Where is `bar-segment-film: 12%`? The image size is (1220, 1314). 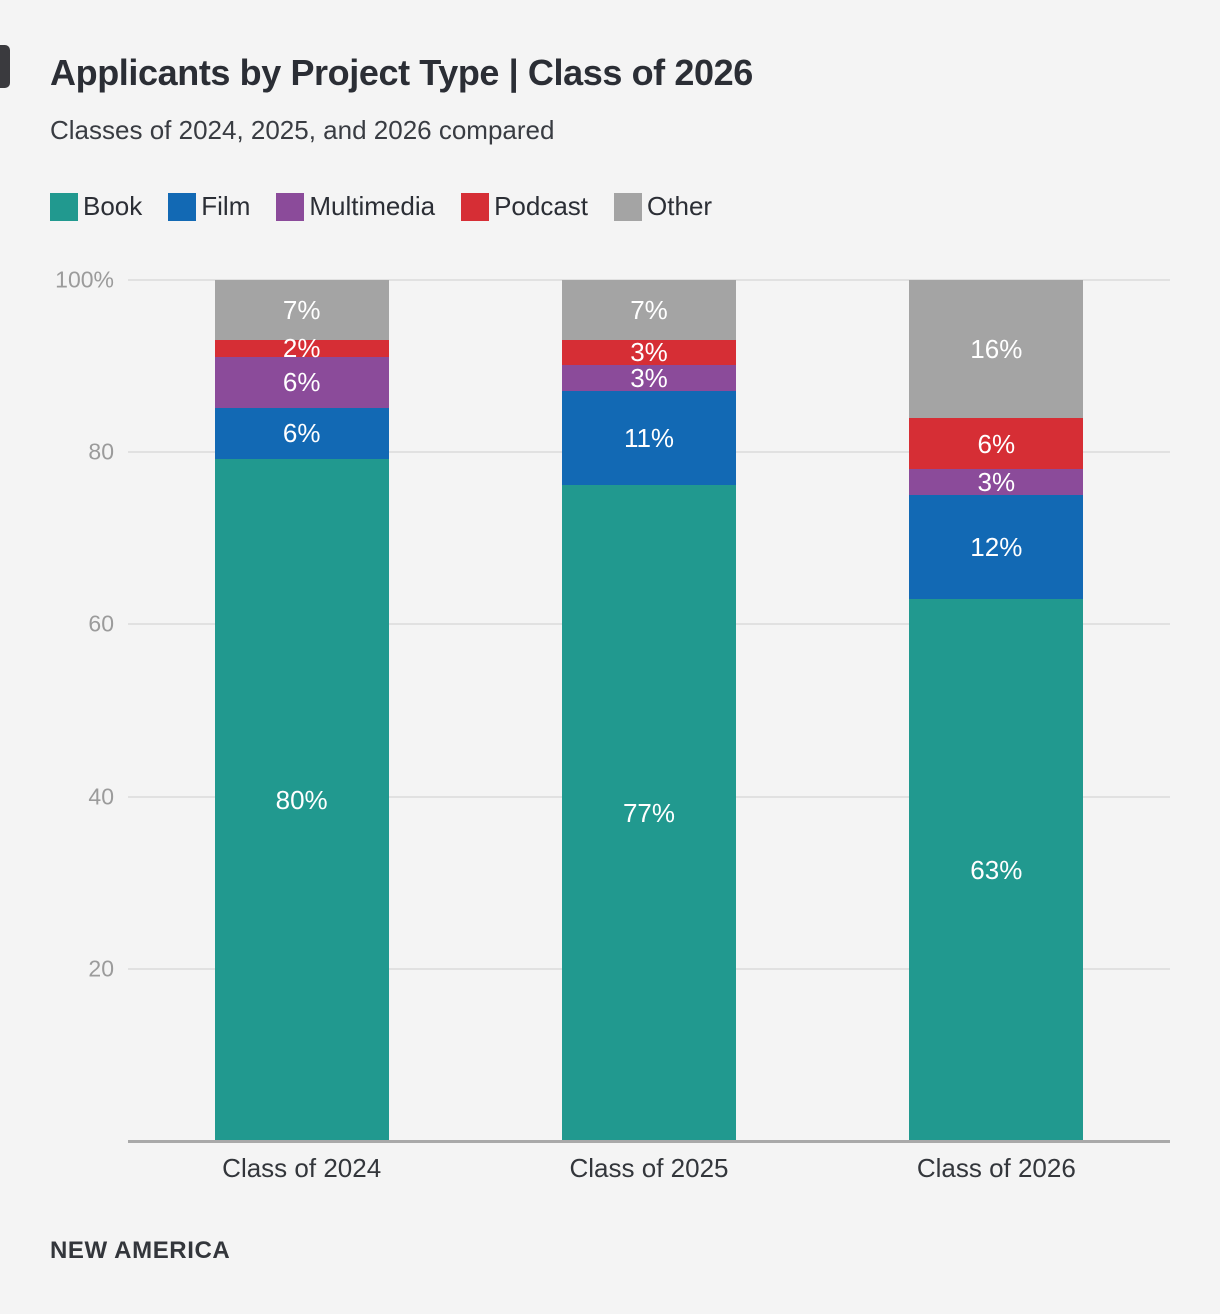 bar-segment-film: 12% is located at coordinates (996, 547).